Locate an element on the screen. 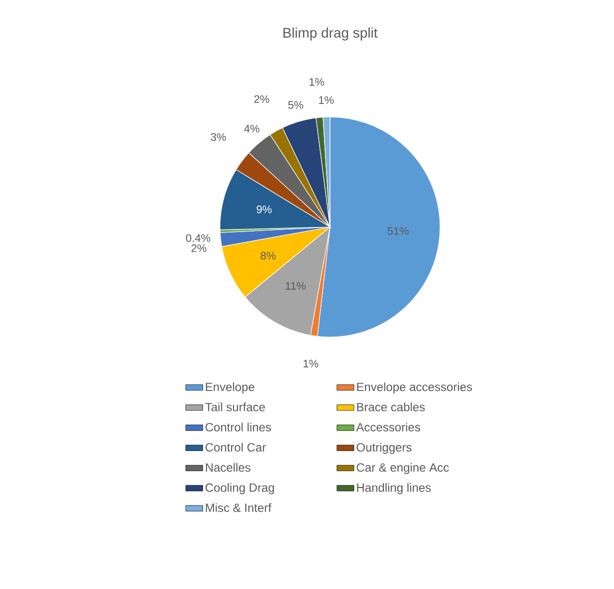 This screenshot has height=589, width=614. data-label: 4% is located at coordinates (252, 128).